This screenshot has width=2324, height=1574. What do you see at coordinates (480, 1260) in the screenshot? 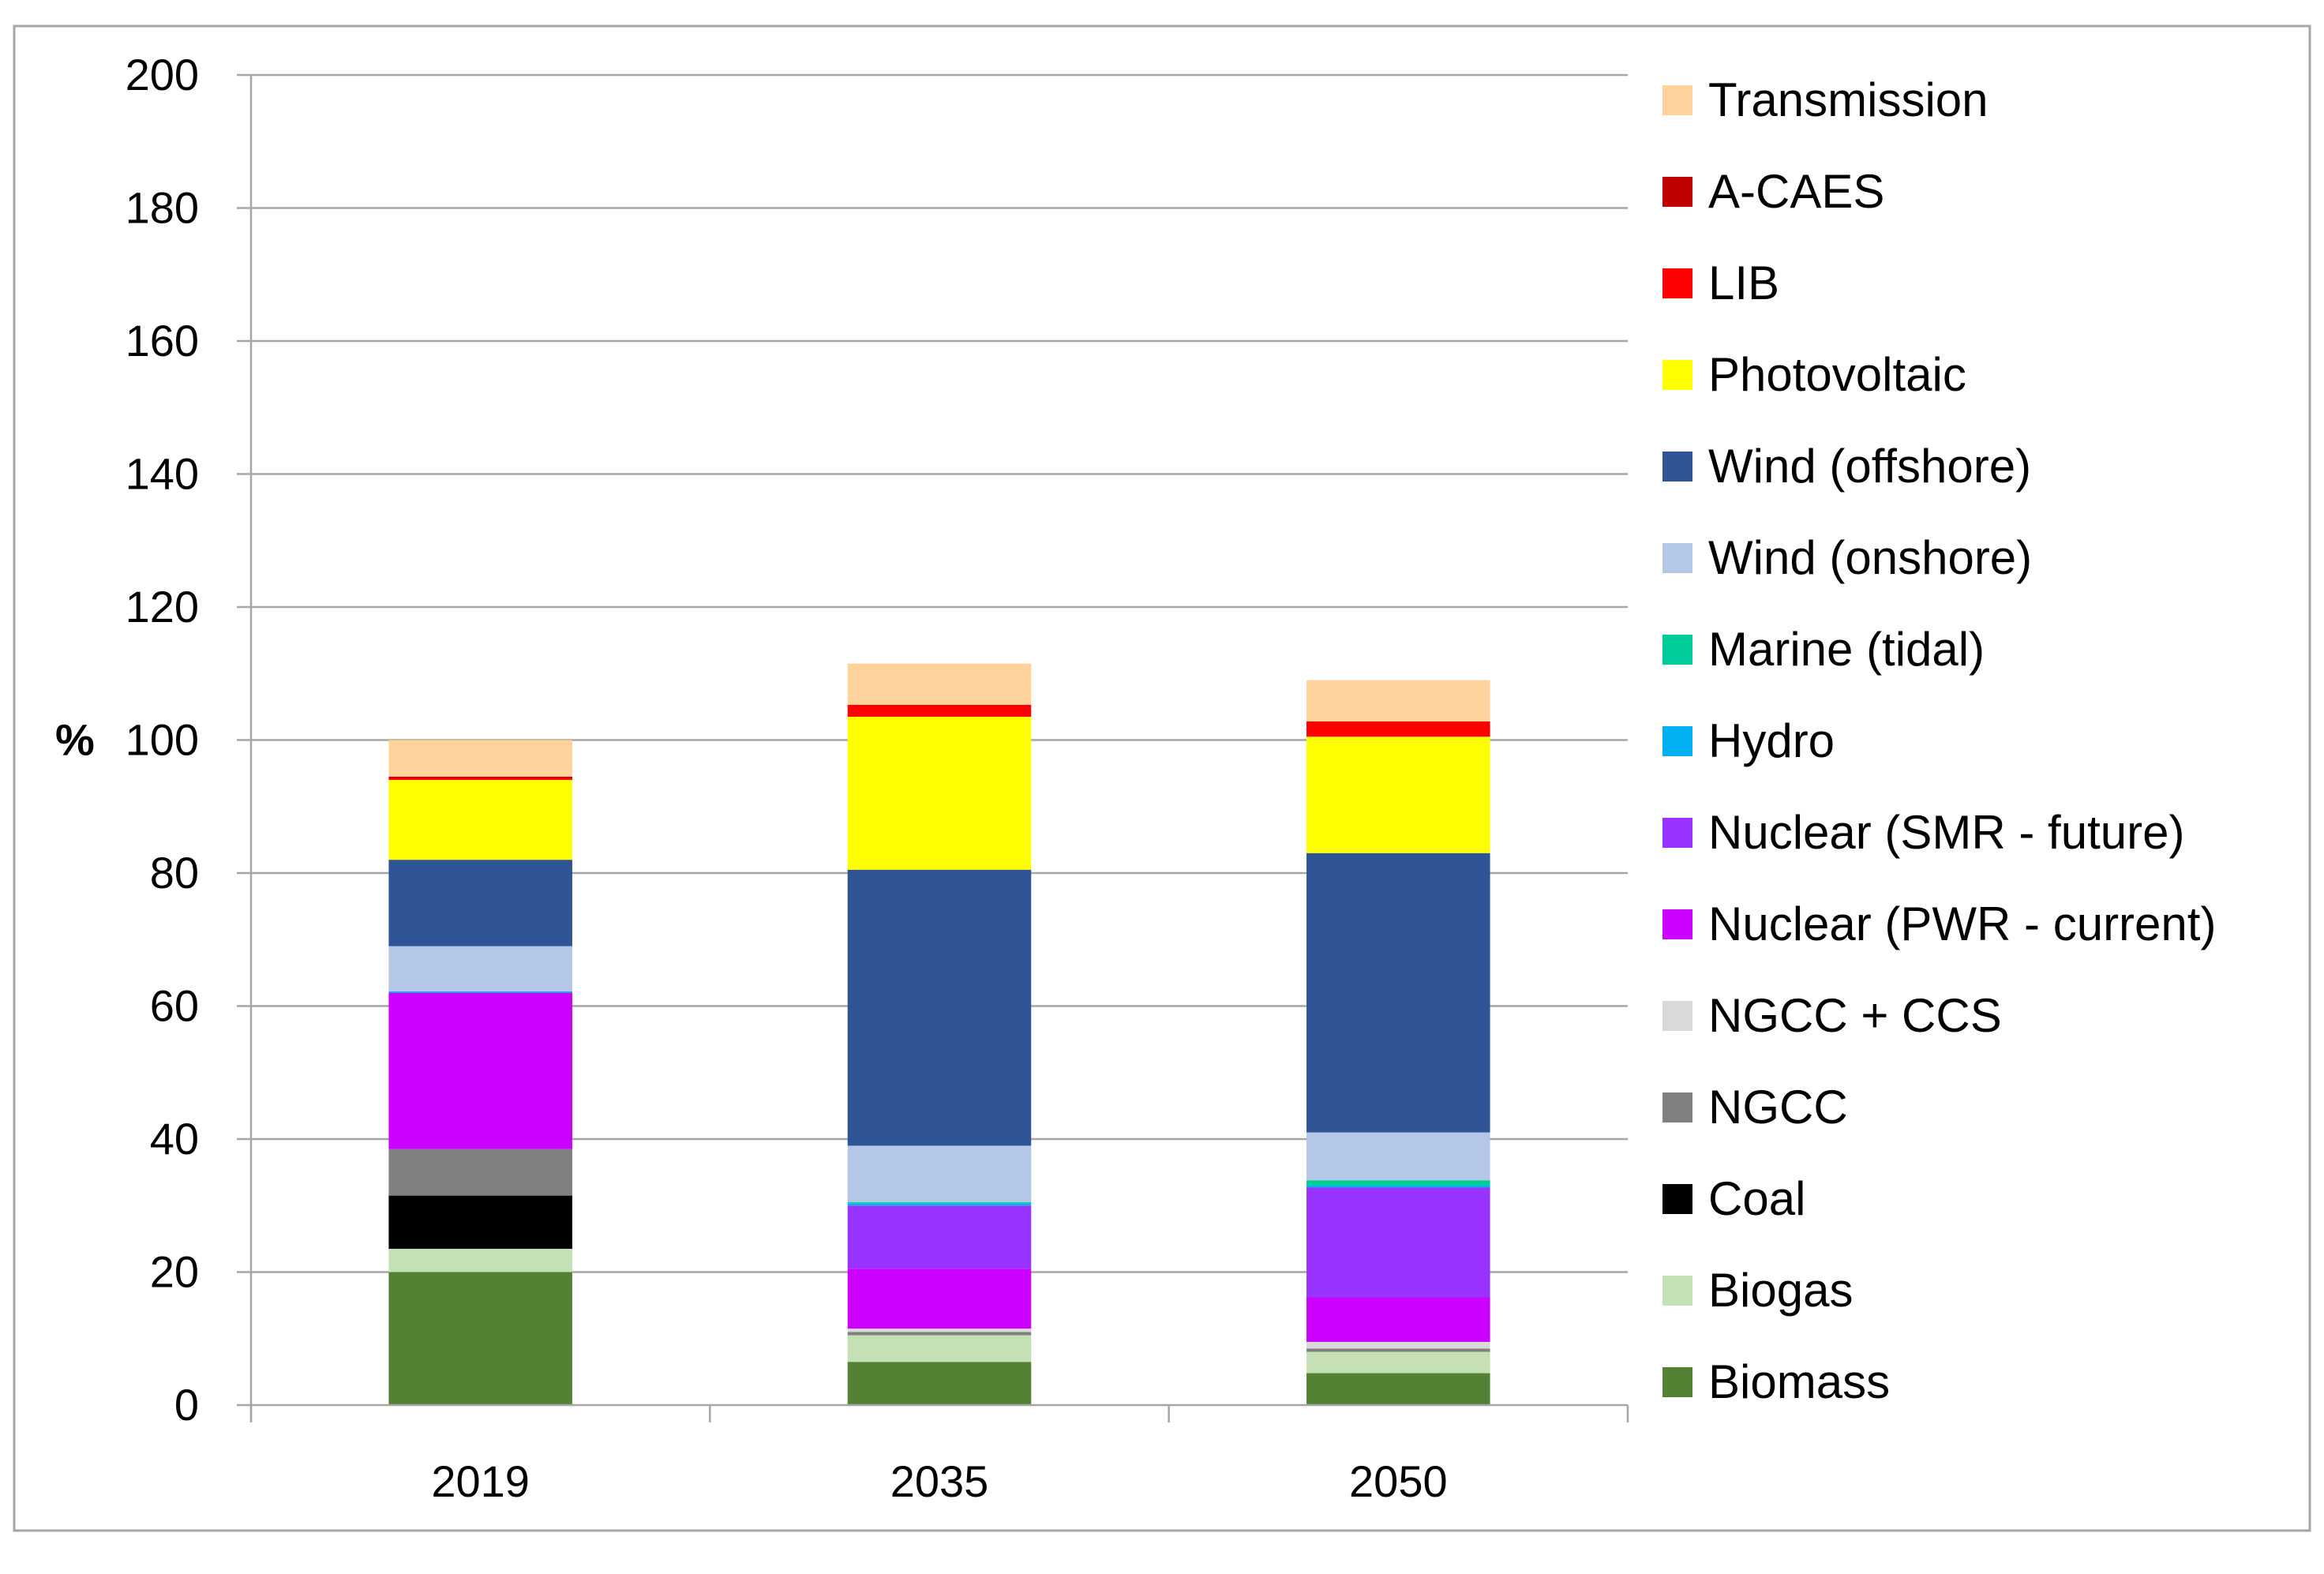
I see `bar-segment-2019-biogas` at bounding box center [480, 1260].